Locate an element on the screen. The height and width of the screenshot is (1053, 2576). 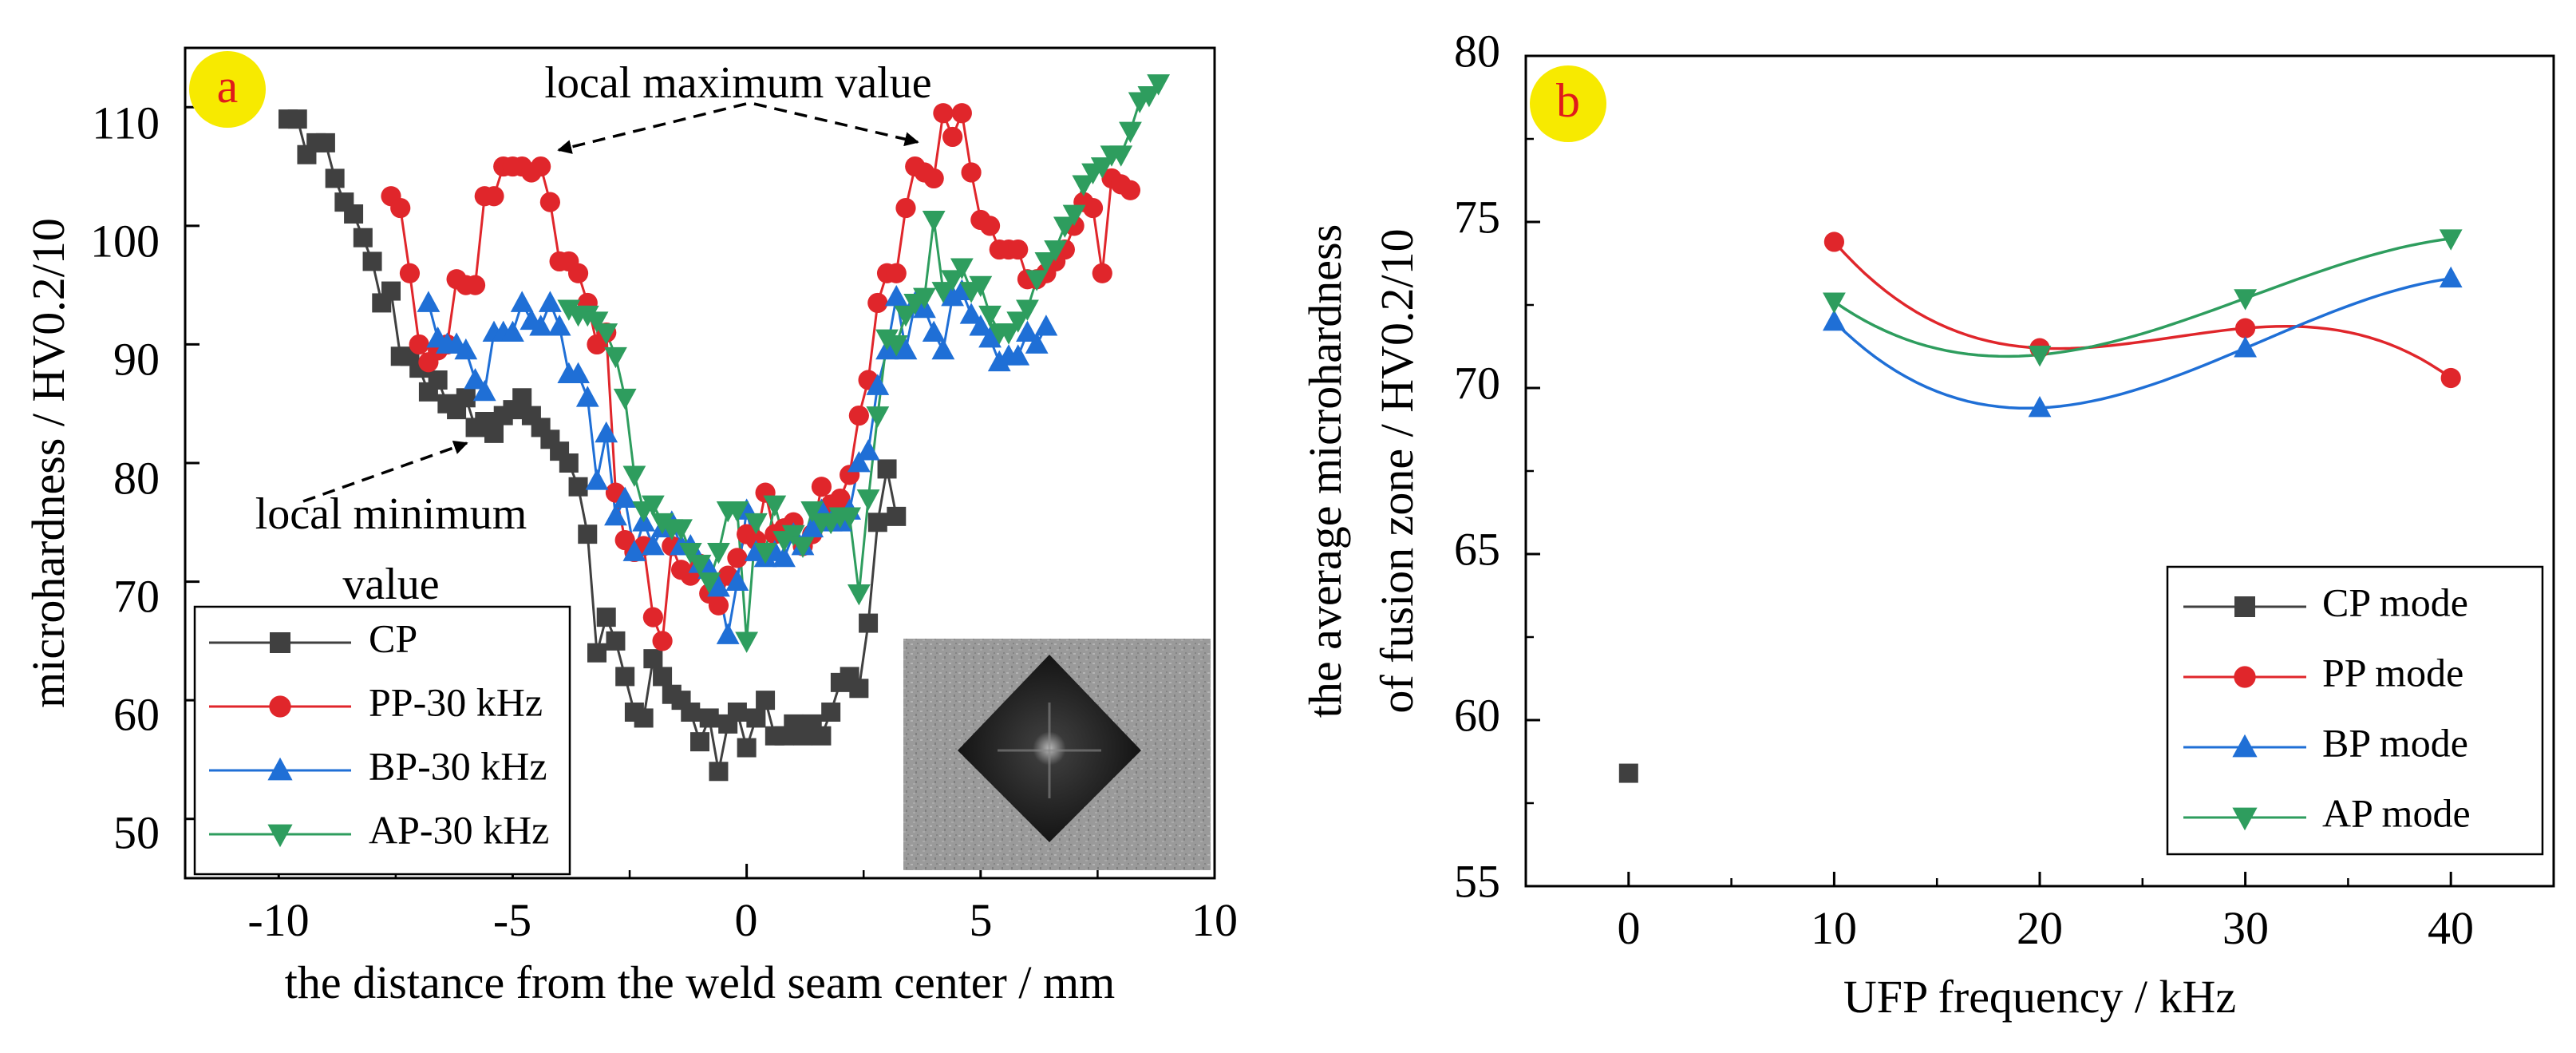
chart-a-xtick-label: -10 is located at coordinates (278, 920).